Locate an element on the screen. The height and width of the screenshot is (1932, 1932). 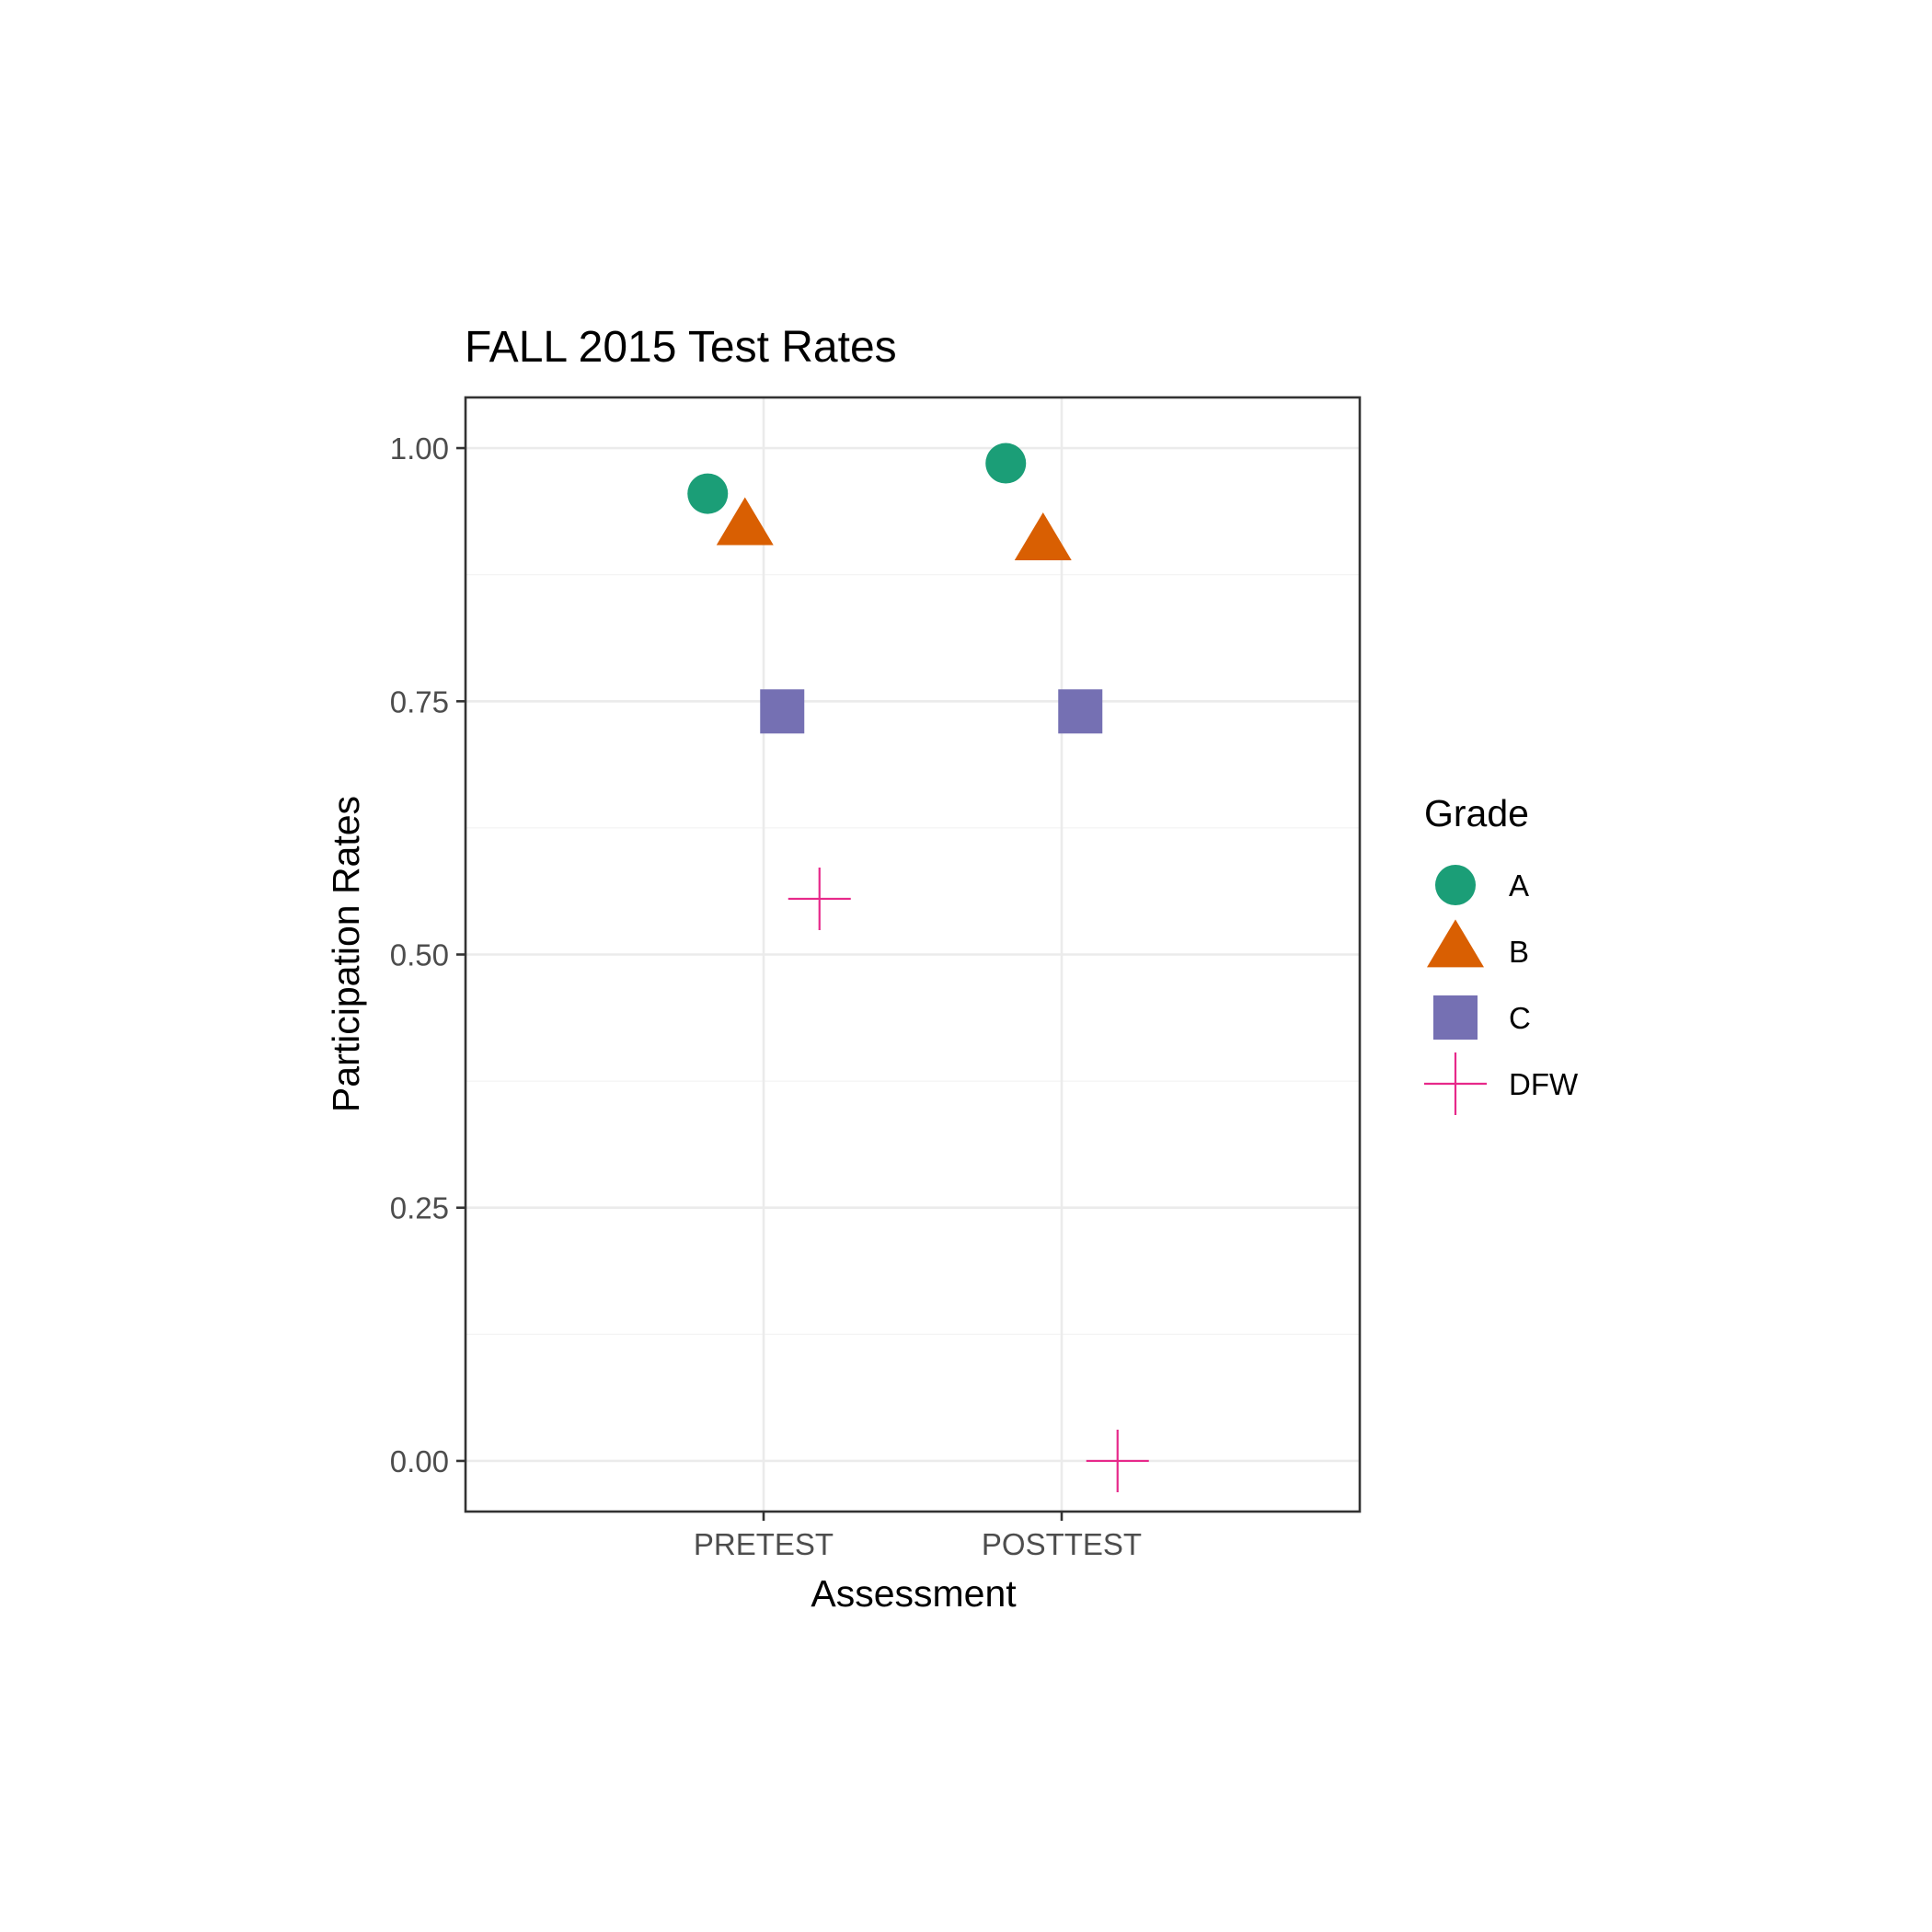
x-tick-label-posttest: POSTTEST is located at coordinates (1062, 1544).